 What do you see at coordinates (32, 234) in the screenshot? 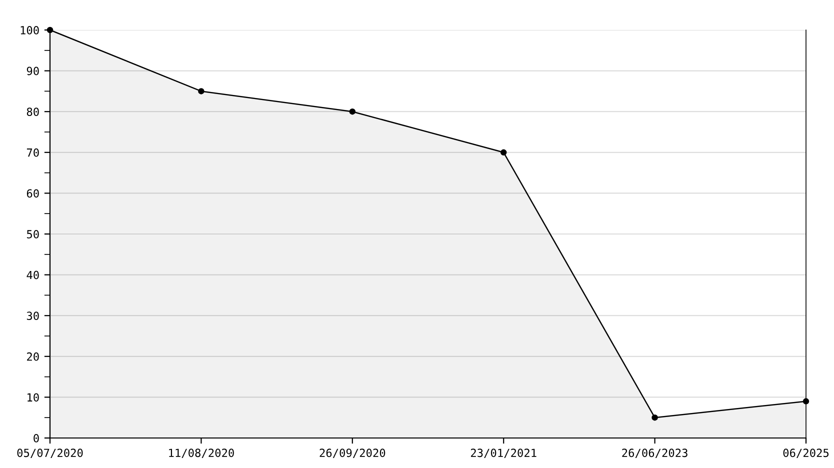
I see `y-tick-label: 50` at bounding box center [32, 234].